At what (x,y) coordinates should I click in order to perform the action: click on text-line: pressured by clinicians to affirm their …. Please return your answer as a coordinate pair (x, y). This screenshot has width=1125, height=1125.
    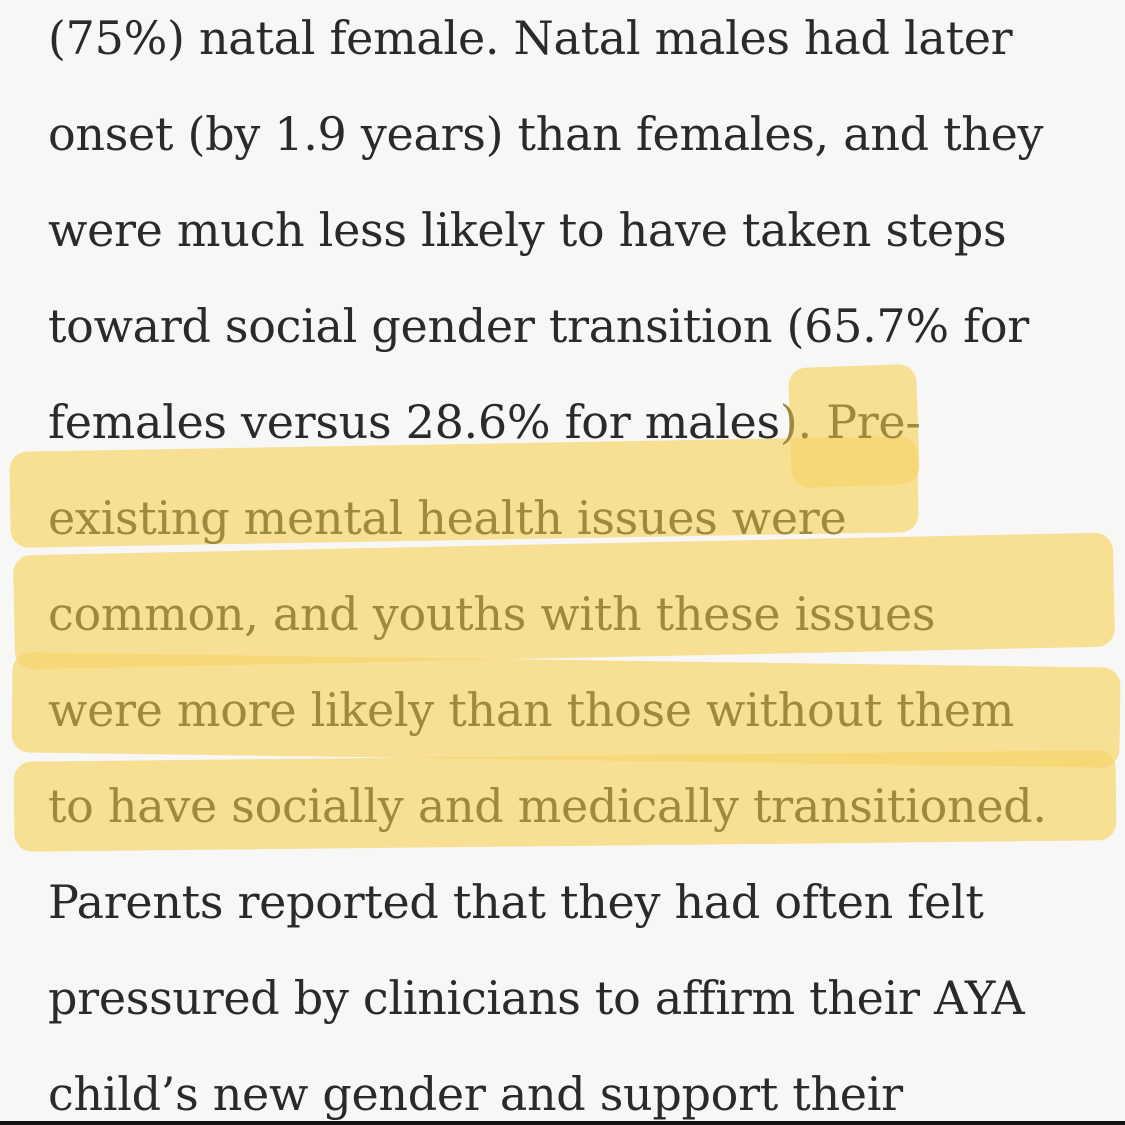
    Looking at the image, I should click on (536, 998).